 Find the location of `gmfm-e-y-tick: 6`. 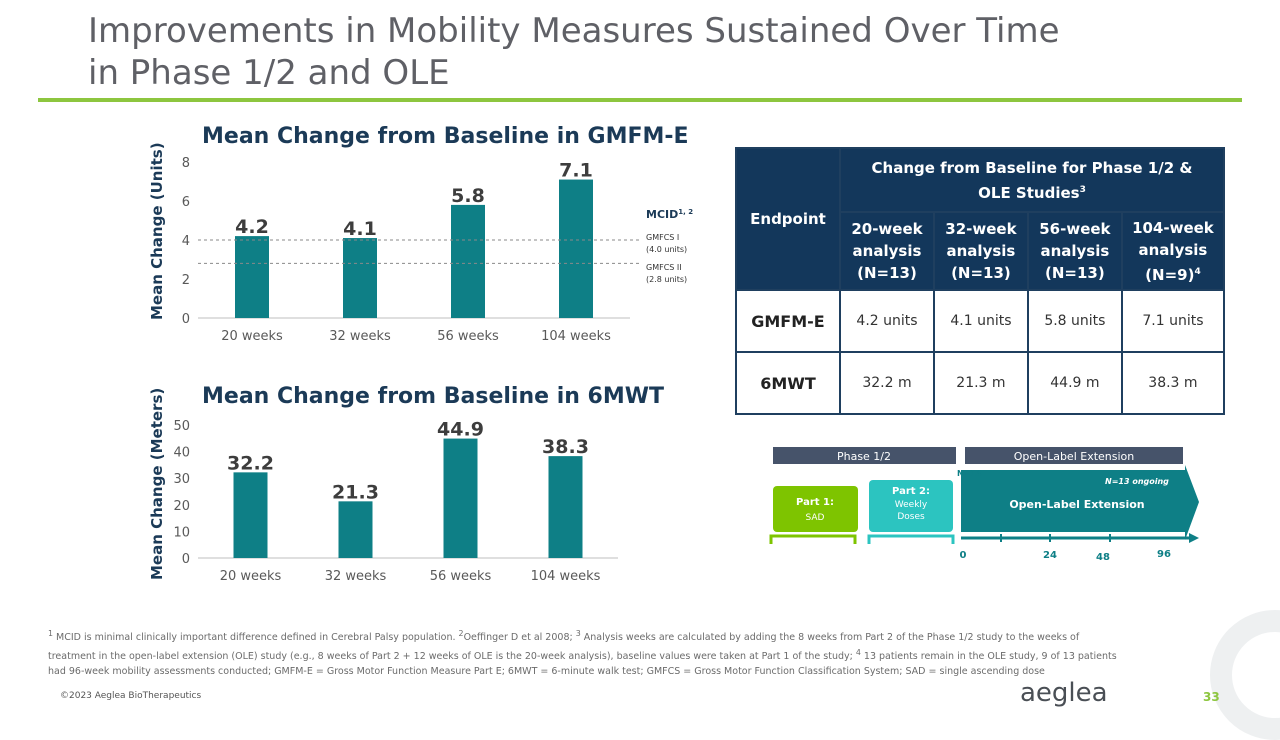

gmfm-e-y-tick: 6 is located at coordinates (186, 202).